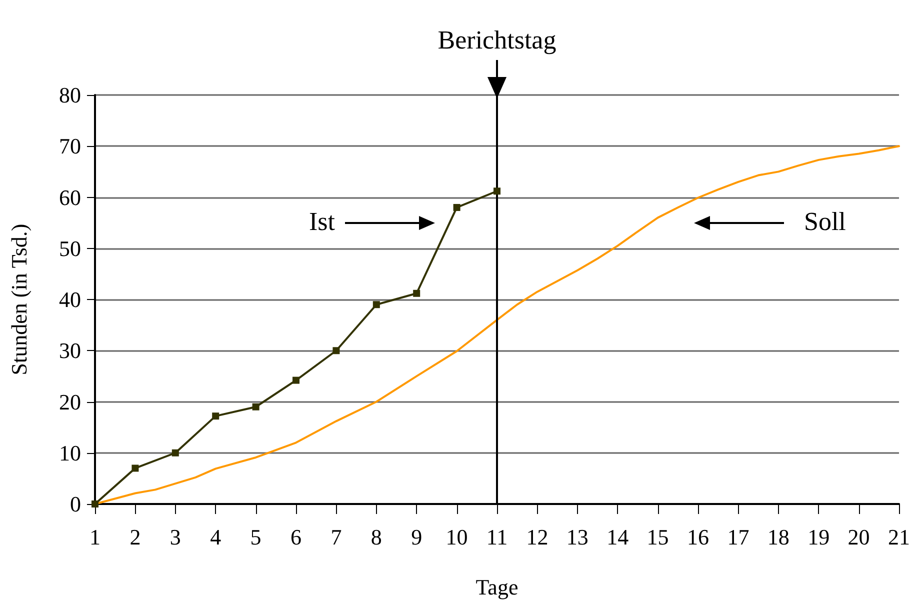 The height and width of the screenshot is (603, 913). What do you see at coordinates (819, 537) in the screenshot?
I see `x-tick-label: 19` at bounding box center [819, 537].